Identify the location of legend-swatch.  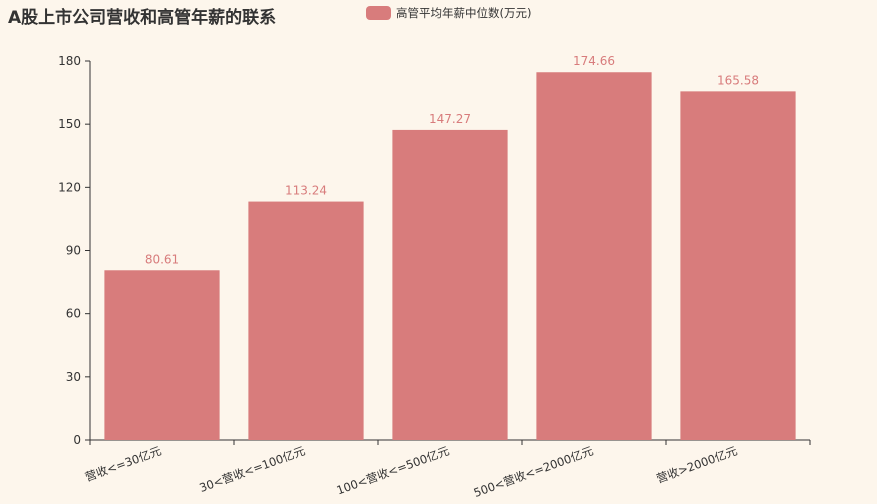
(378, 13).